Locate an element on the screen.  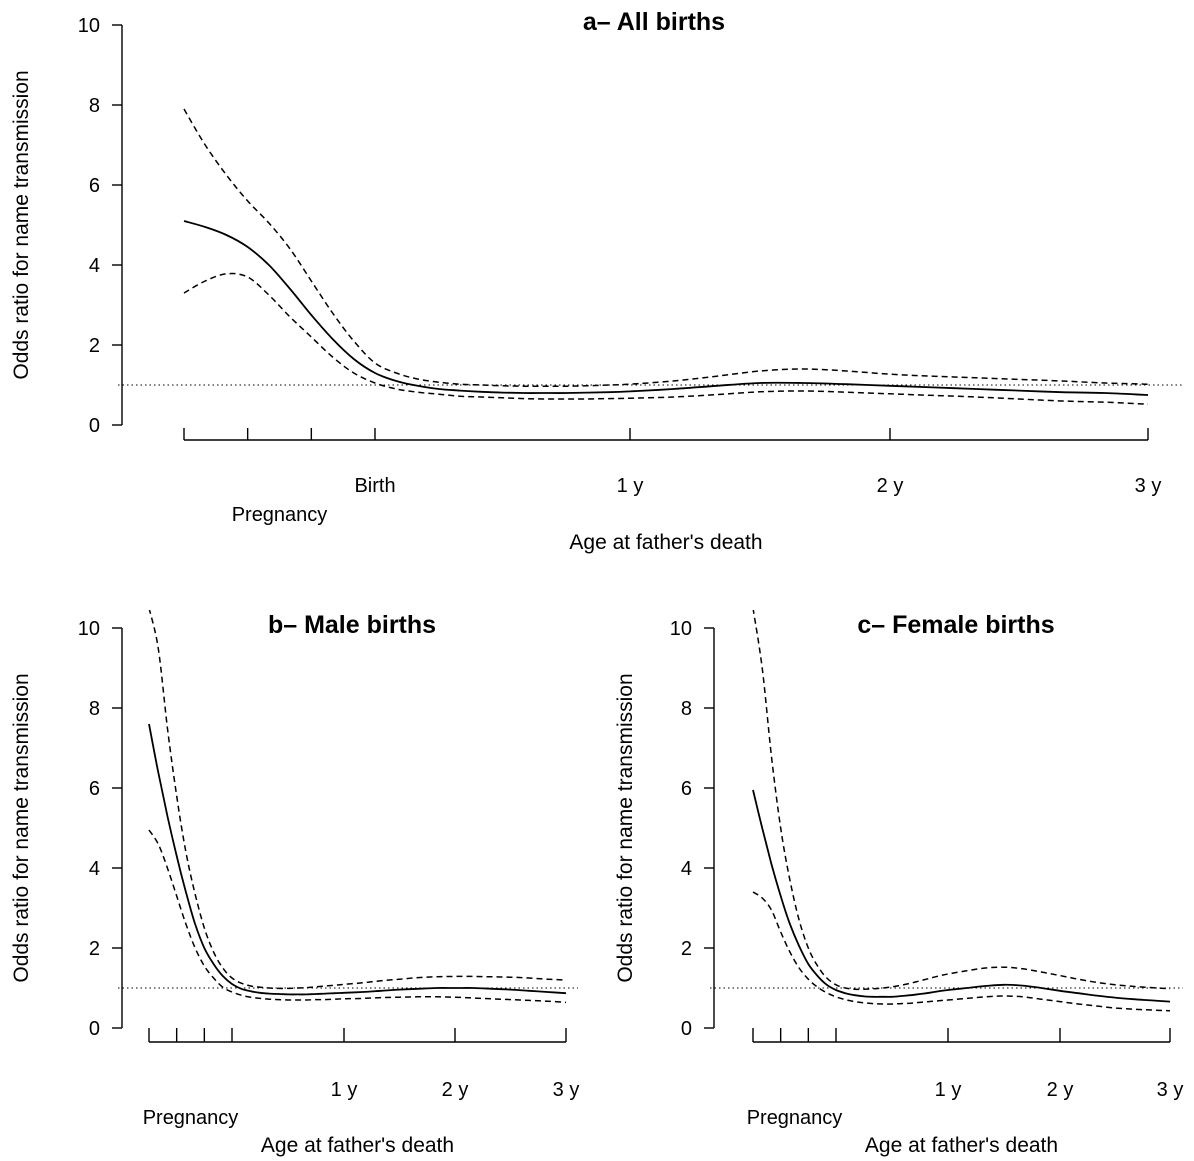
chart-title: c– Female births is located at coordinates (955, 625).